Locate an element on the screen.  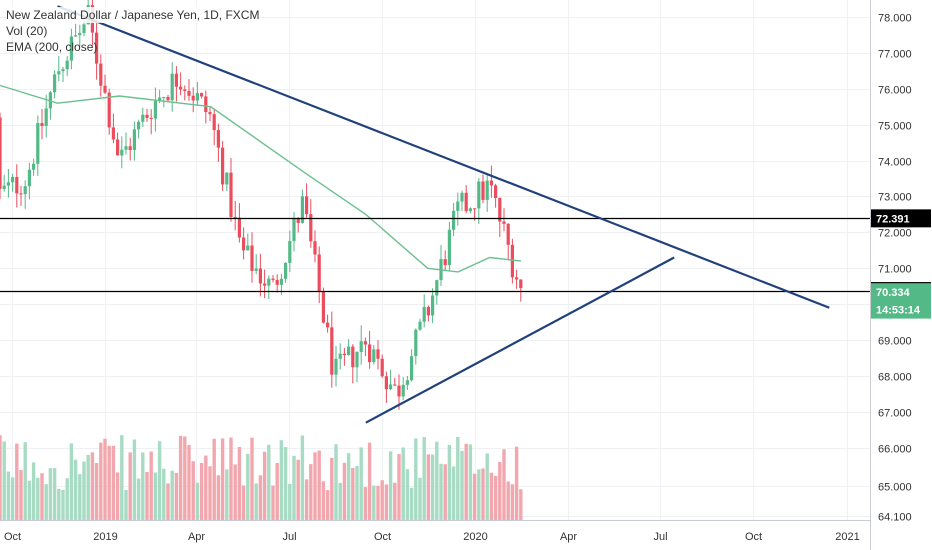
time-tick-label: Oct is located at coordinates (753, 537).